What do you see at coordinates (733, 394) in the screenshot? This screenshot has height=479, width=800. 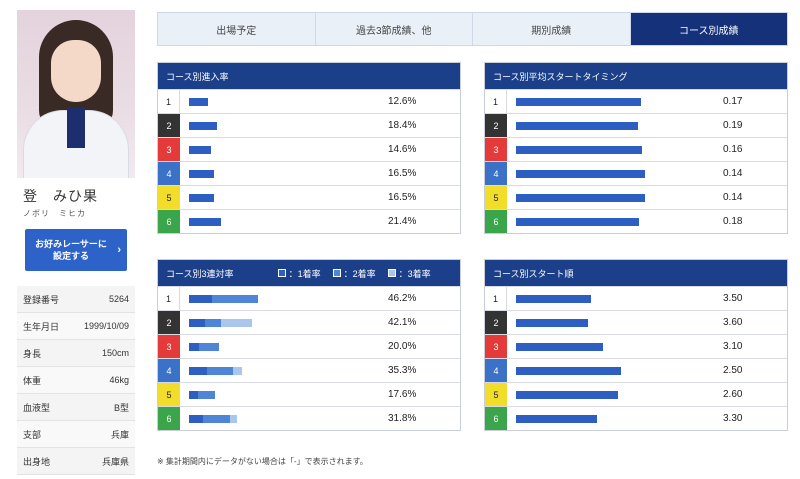 I see `value-label: 2.60` at bounding box center [733, 394].